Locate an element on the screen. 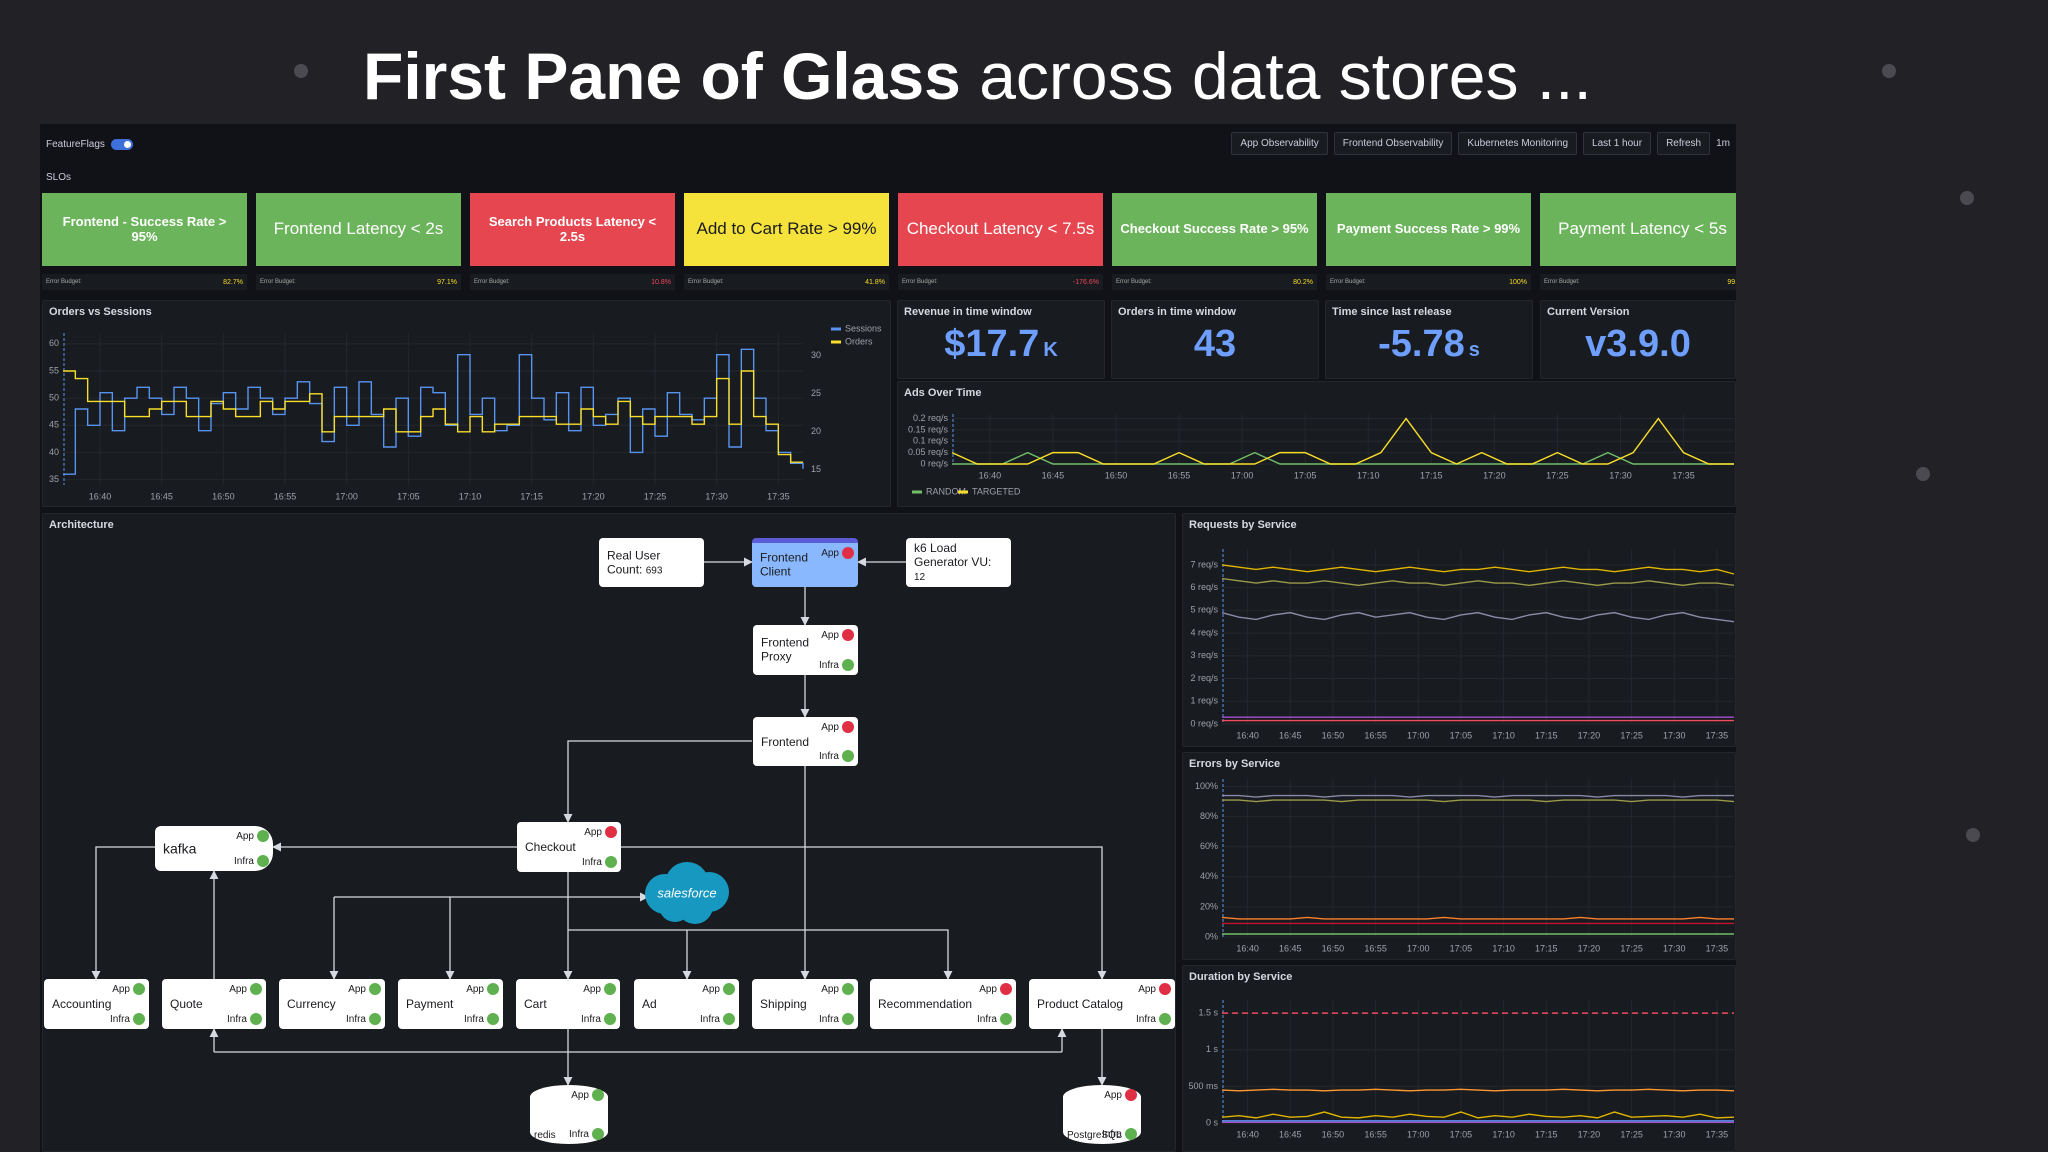 This screenshot has width=2048, height=1152. y-tick-label: 4 req/s is located at coordinates (1204, 632).